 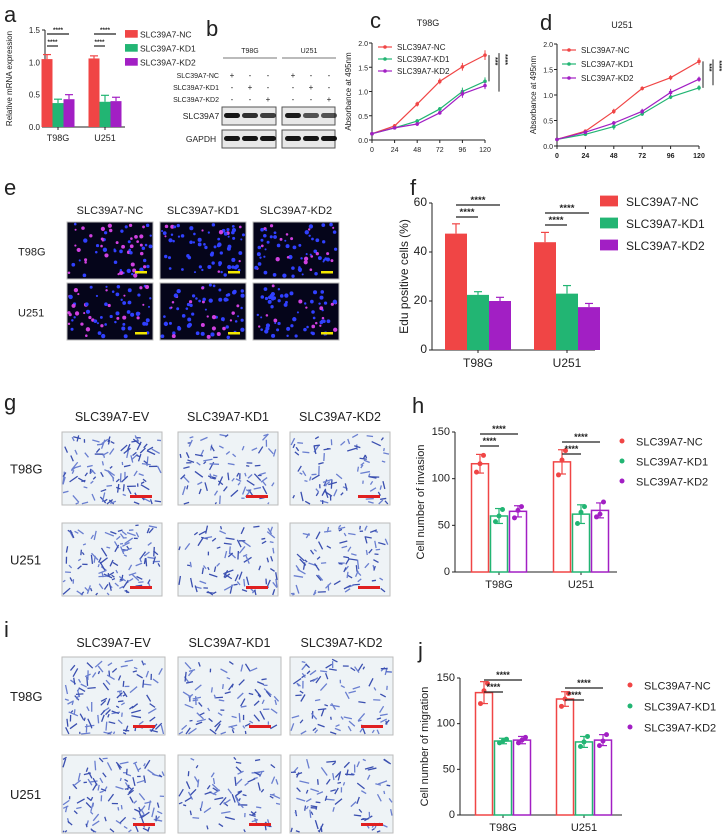 What do you see at coordinates (699, 156) in the screenshot?
I see `x-tick-label: 120` at bounding box center [699, 156].